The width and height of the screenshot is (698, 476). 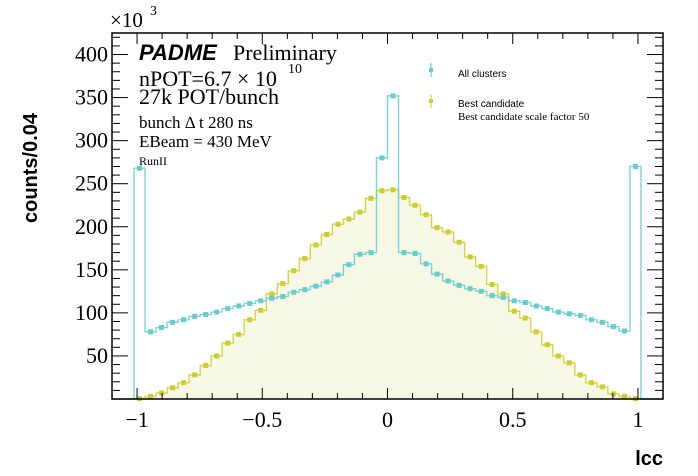 What do you see at coordinates (295, 69) in the screenshot?
I see `npot-exponent: 10` at bounding box center [295, 69].